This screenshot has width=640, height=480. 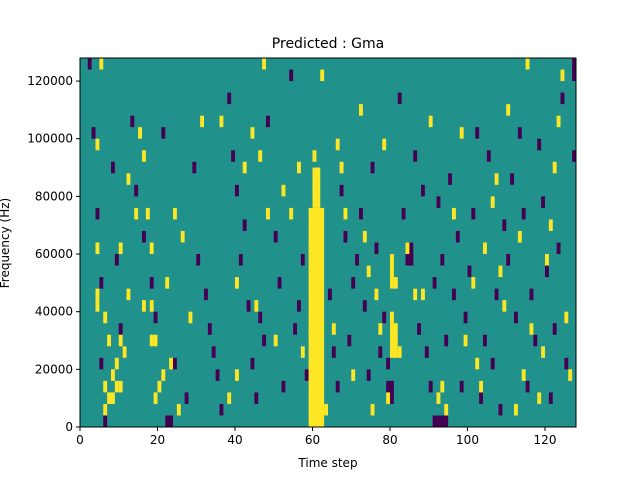 I want to click on y-tick-label: 60000, so click(x=54, y=254).